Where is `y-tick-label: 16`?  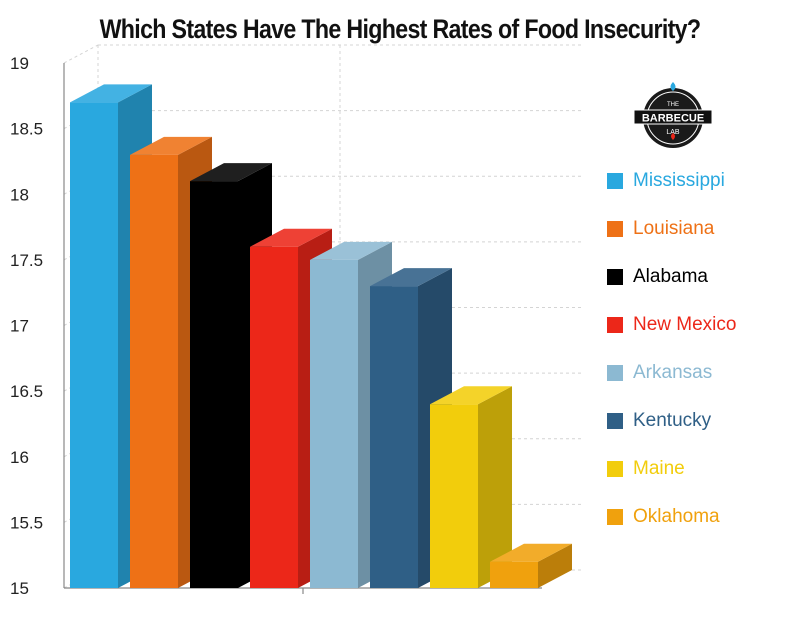 y-tick-label: 16 is located at coordinates (19, 457).